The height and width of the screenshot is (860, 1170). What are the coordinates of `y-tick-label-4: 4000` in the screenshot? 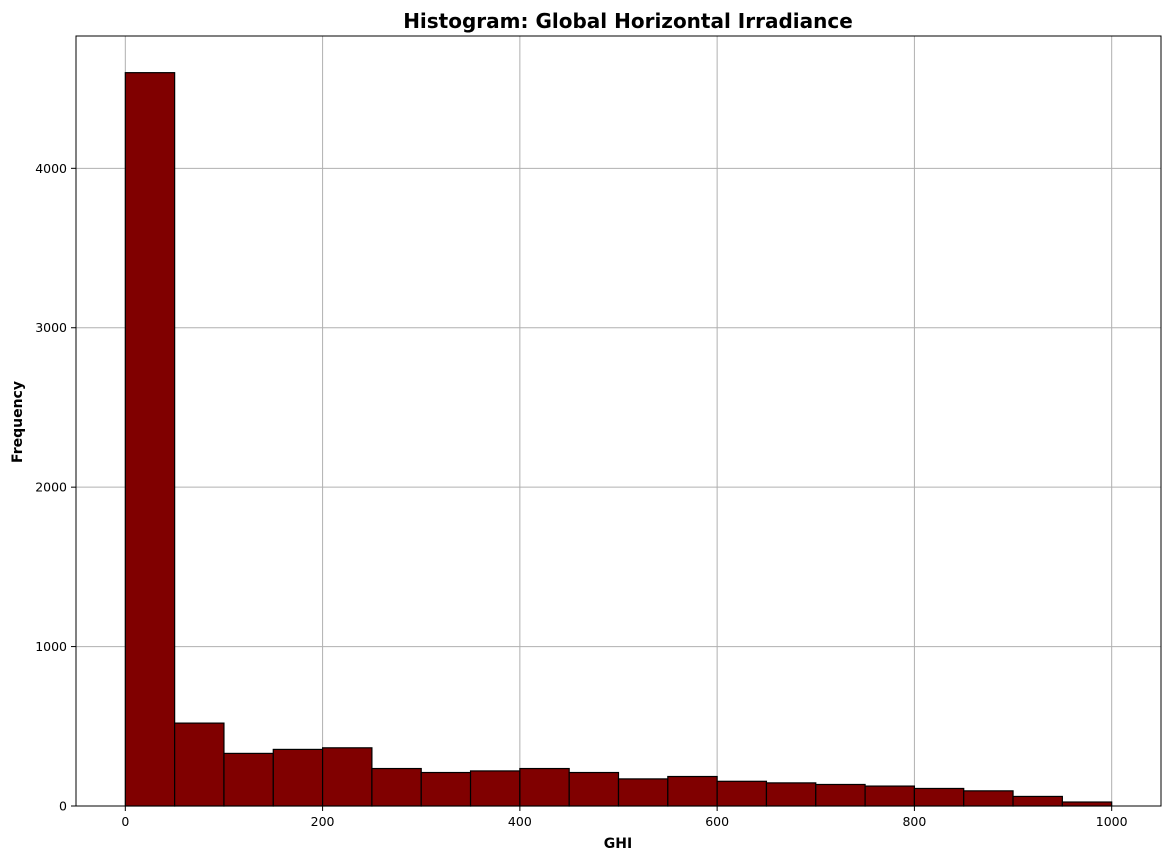 It's located at (51, 168).